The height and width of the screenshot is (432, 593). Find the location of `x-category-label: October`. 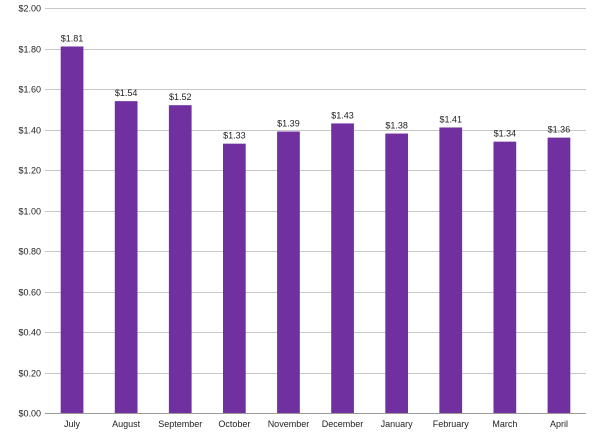

x-category-label: October is located at coordinates (234, 424).